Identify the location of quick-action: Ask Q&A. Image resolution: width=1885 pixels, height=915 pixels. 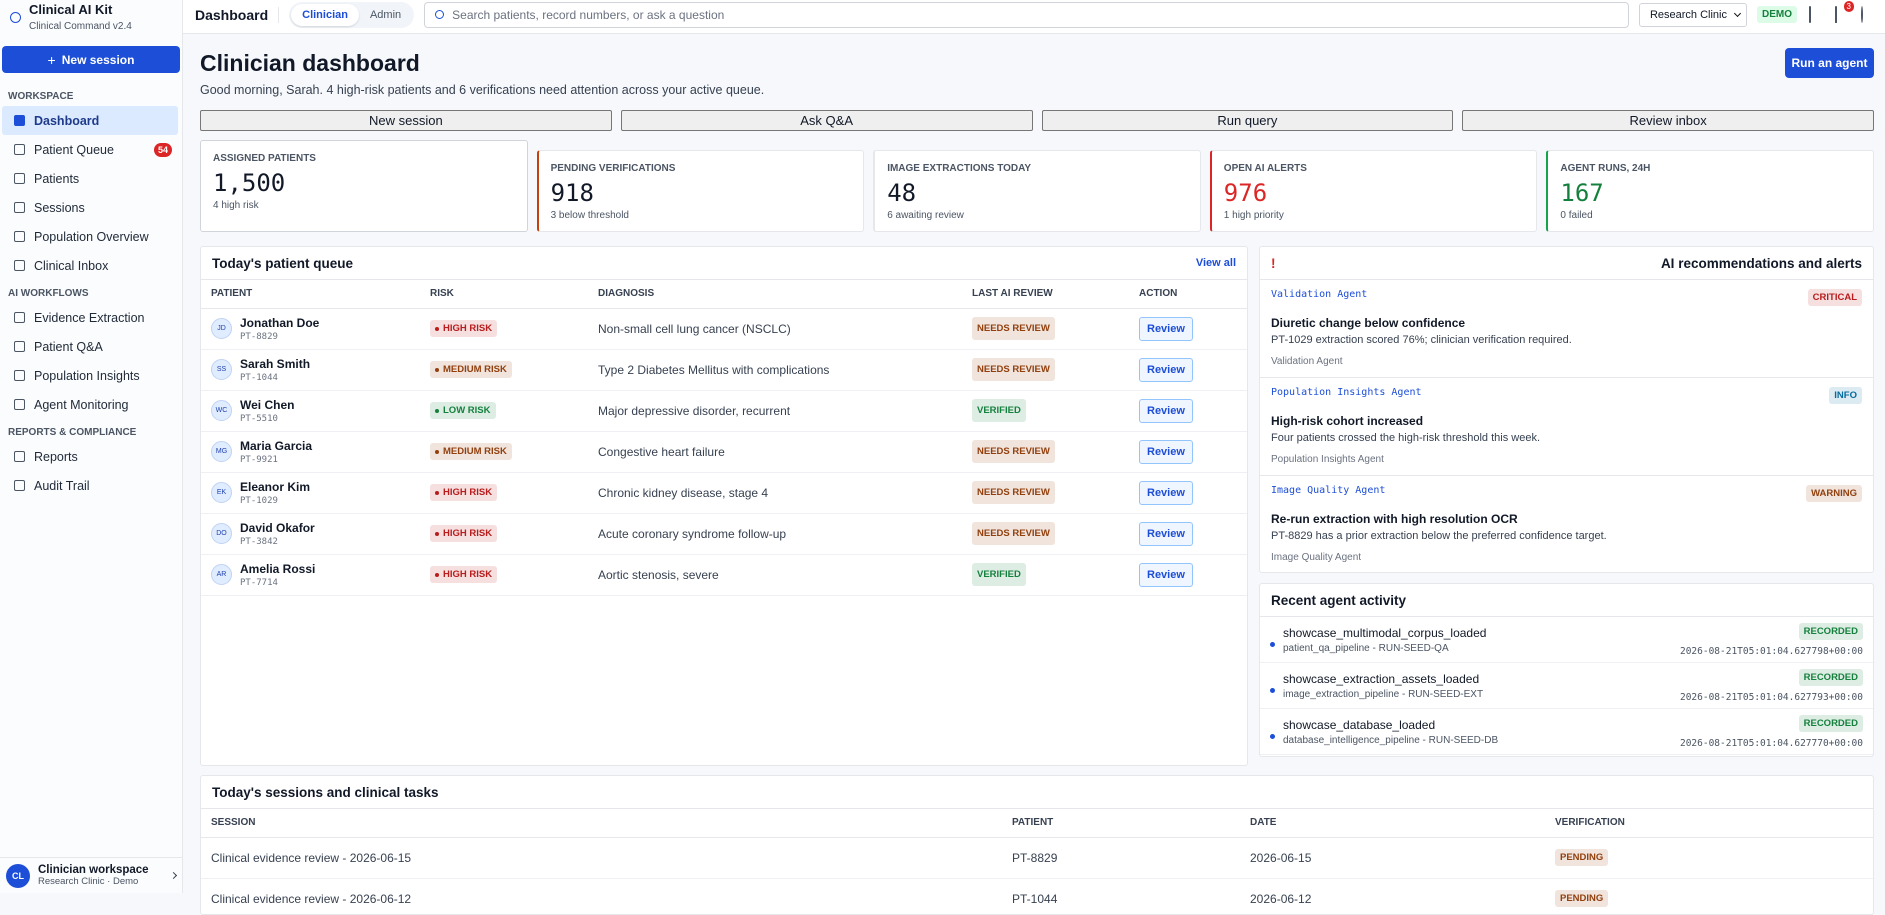
(826, 120).